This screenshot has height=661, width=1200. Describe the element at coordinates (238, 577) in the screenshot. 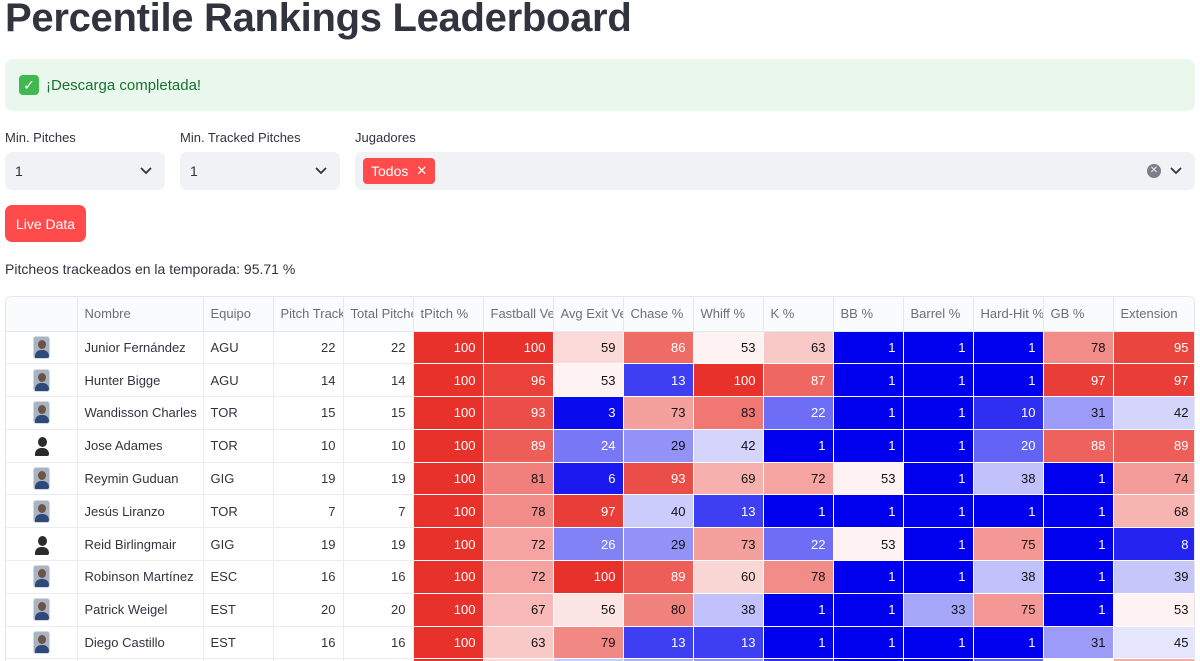

I see `team-code: ESC` at that location.